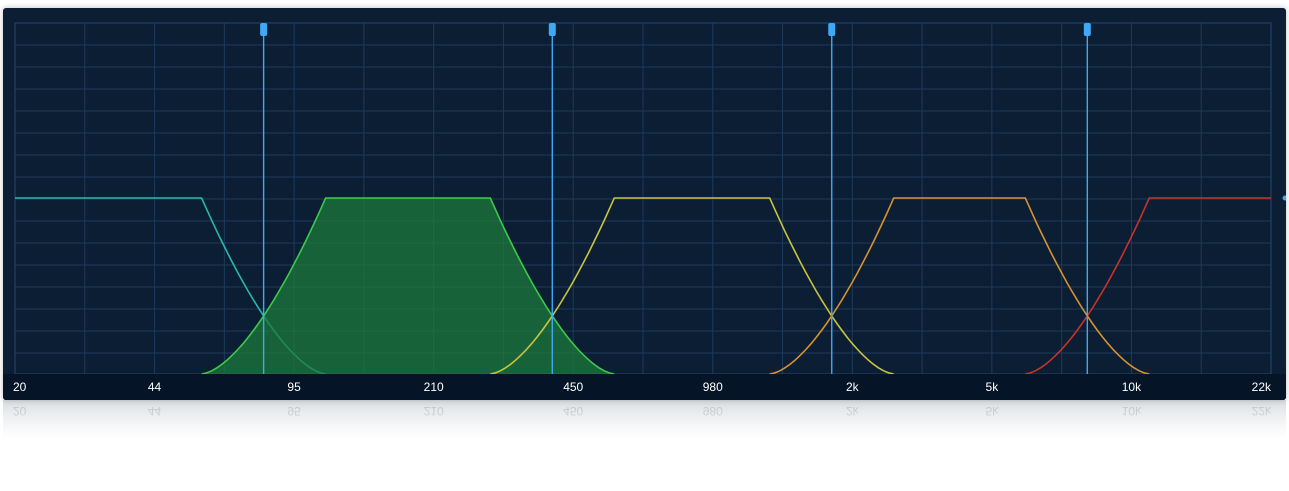  I want to click on band-4-curve, so click(959, 285).